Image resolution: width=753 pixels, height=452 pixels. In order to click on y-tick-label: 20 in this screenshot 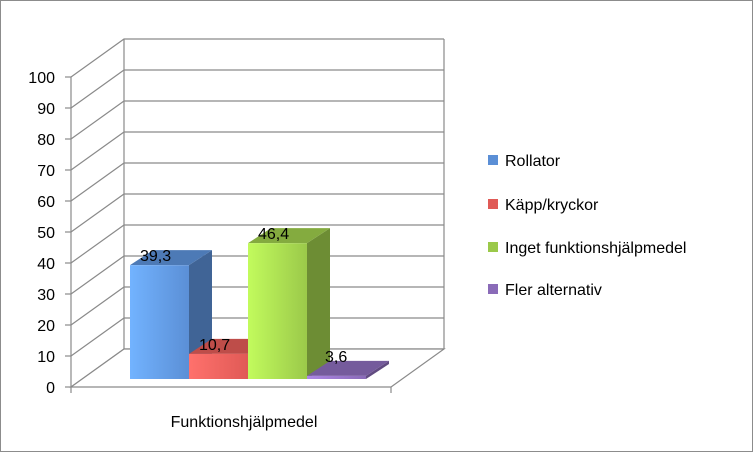, I will do `click(46, 326)`.